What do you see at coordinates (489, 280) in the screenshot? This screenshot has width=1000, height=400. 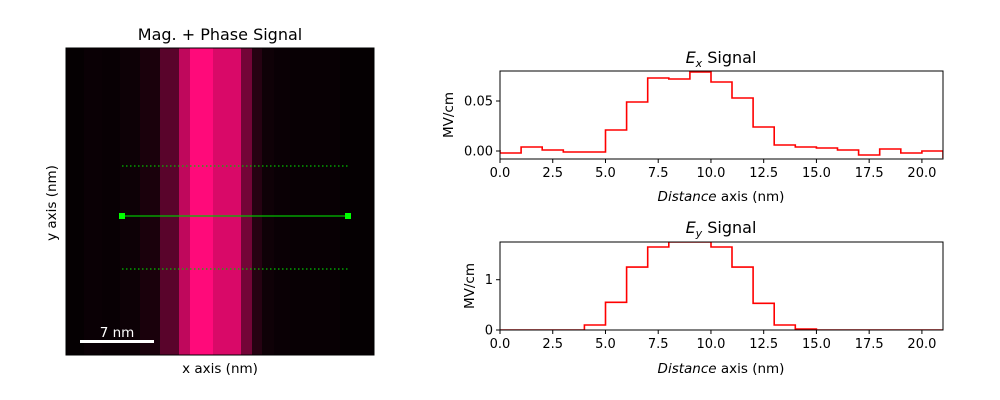 I see `y-tick-label: 1` at bounding box center [489, 280].